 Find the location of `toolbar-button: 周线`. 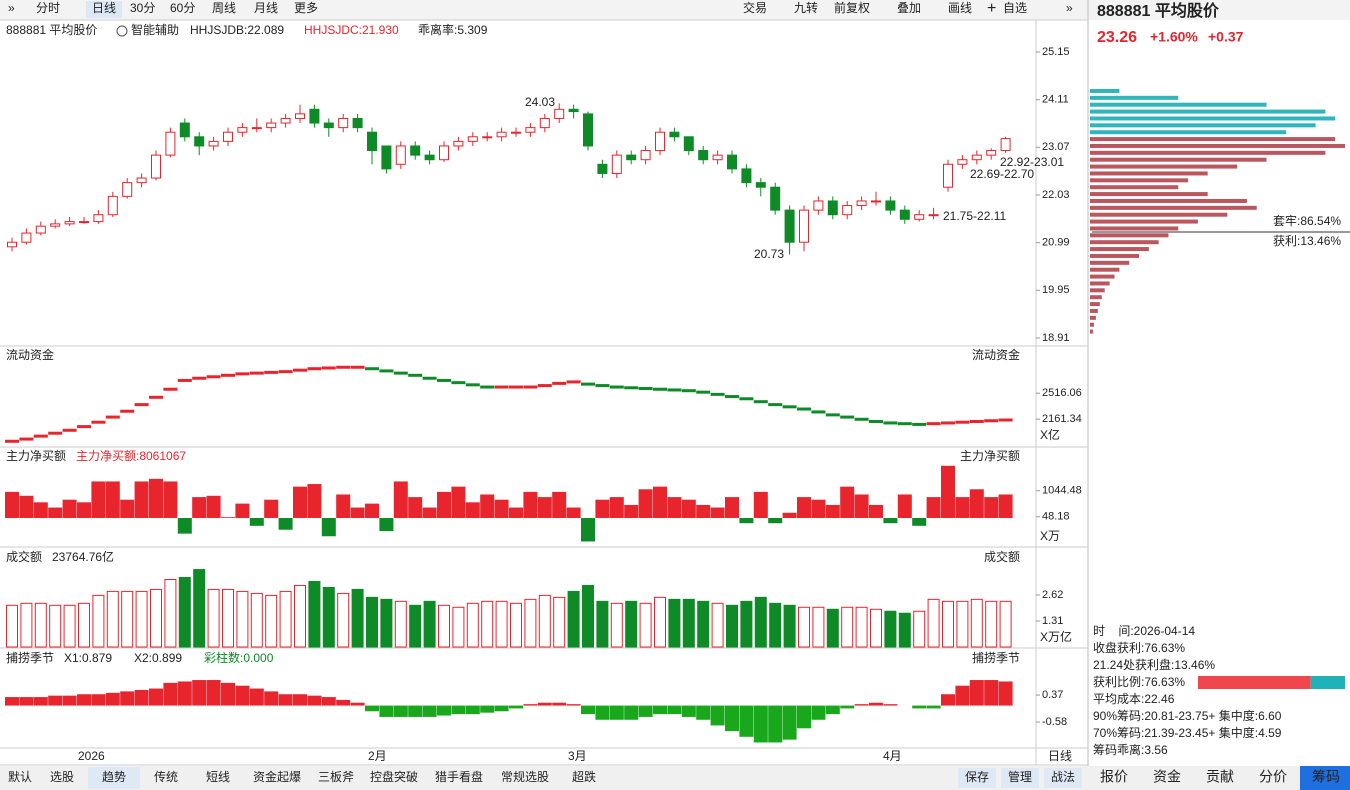

toolbar-button: 周线 is located at coordinates (224, 8).